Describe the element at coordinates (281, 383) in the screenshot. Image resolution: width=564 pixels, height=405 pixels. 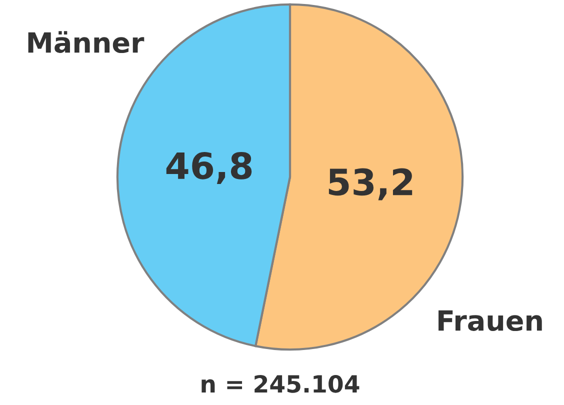
I see `text: n = 245.104` at that location.